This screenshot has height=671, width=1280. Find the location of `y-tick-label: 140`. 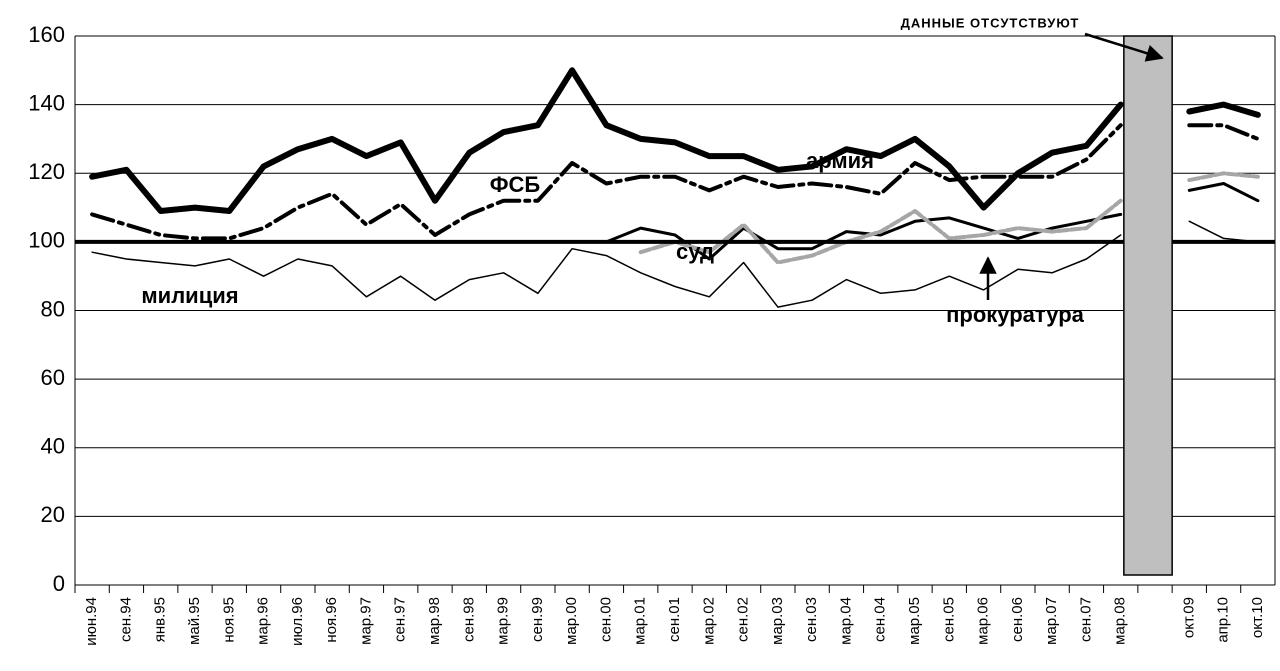

y-tick-label: 140 is located at coordinates (46, 102).